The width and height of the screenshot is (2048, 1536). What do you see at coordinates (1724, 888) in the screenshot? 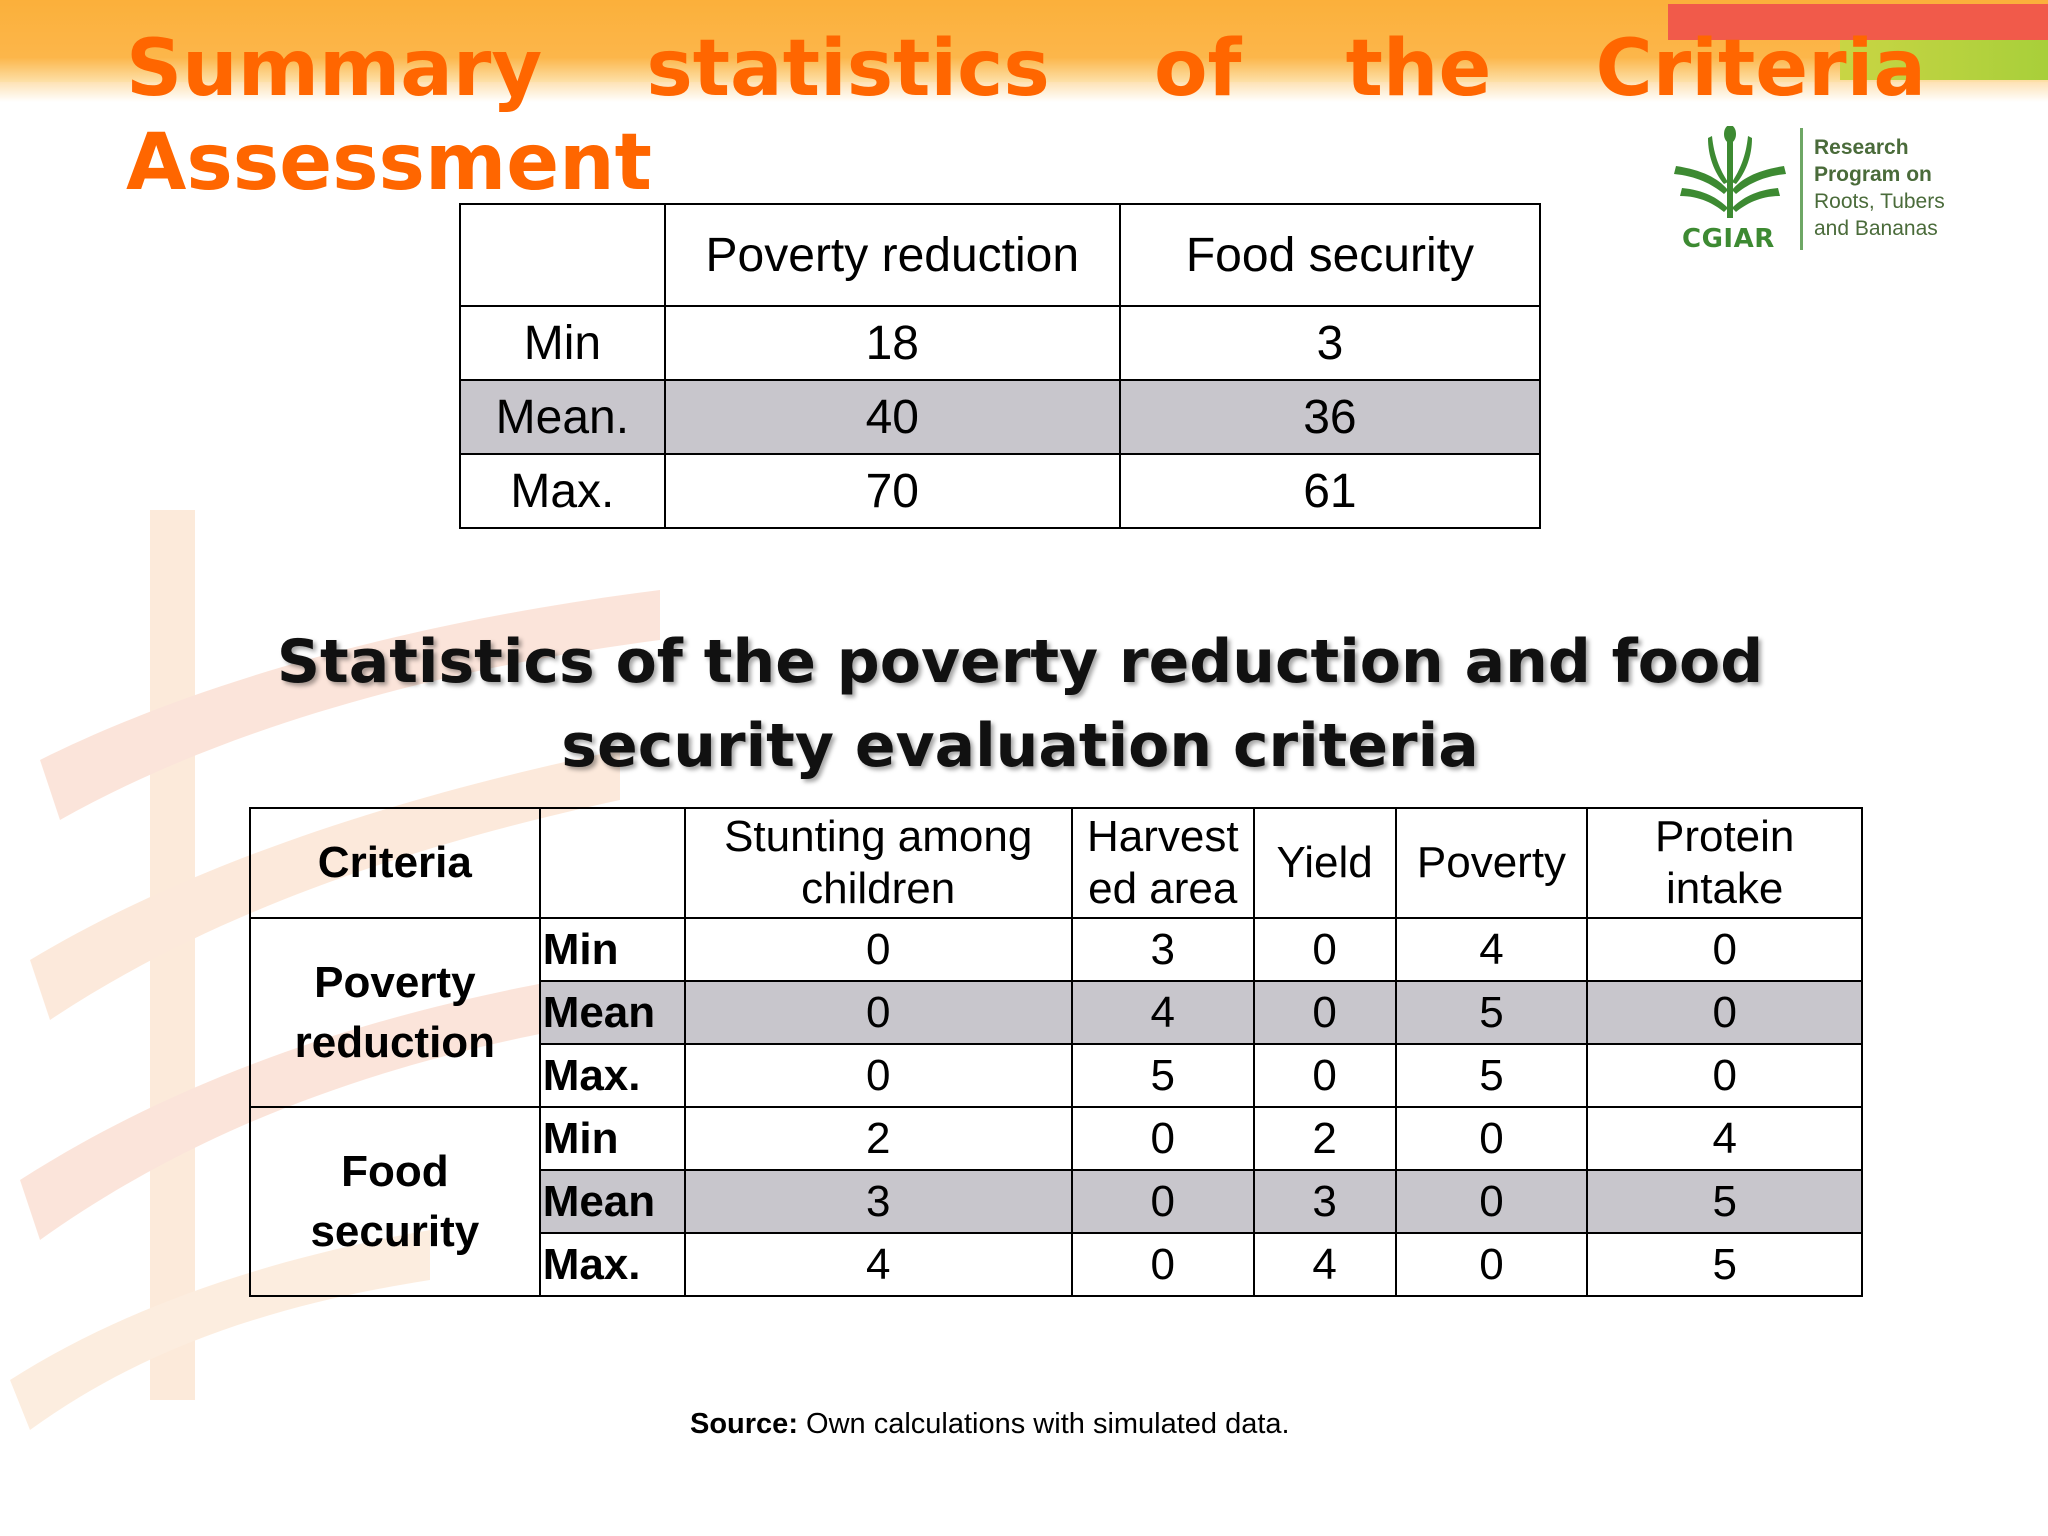
I see `header-line: intake` at bounding box center [1724, 888].